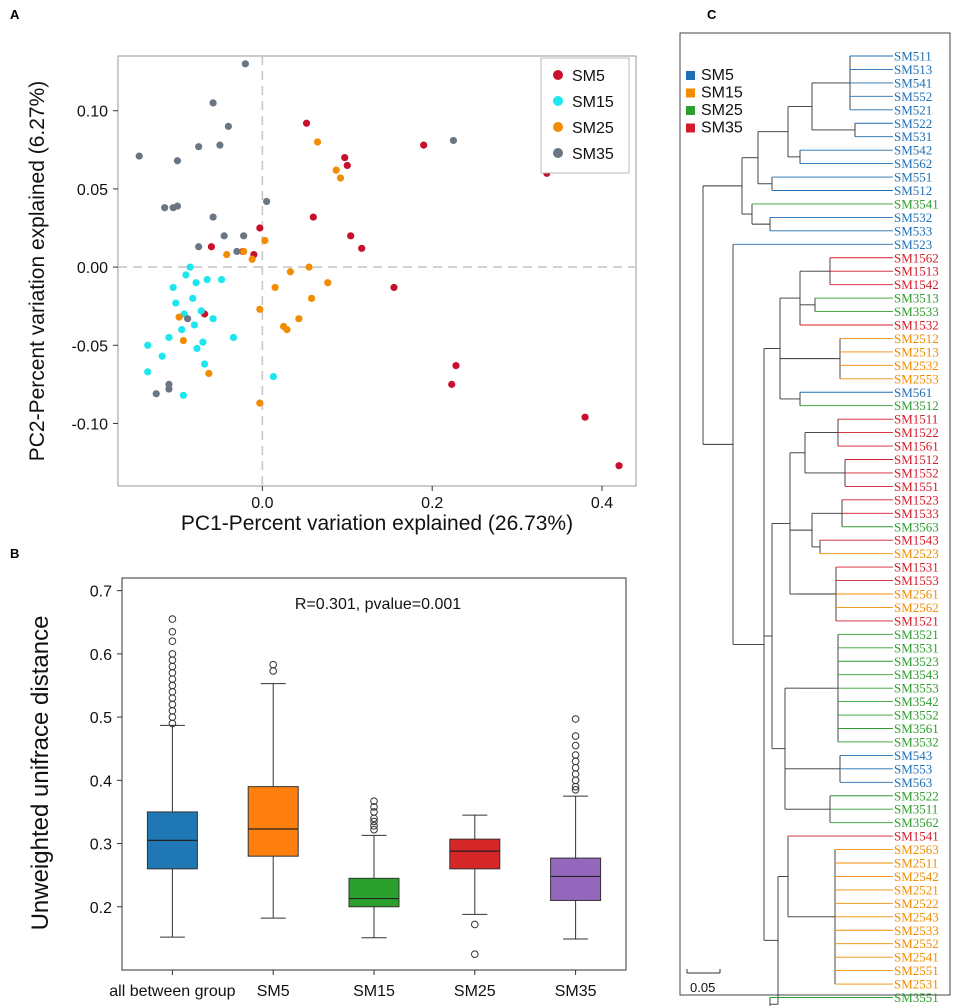 Image resolution: width=957 pixels, height=1006 pixels. What do you see at coordinates (913, 768) in the screenshot?
I see `dendrogram-leaf-label: SM553` at bounding box center [913, 768].